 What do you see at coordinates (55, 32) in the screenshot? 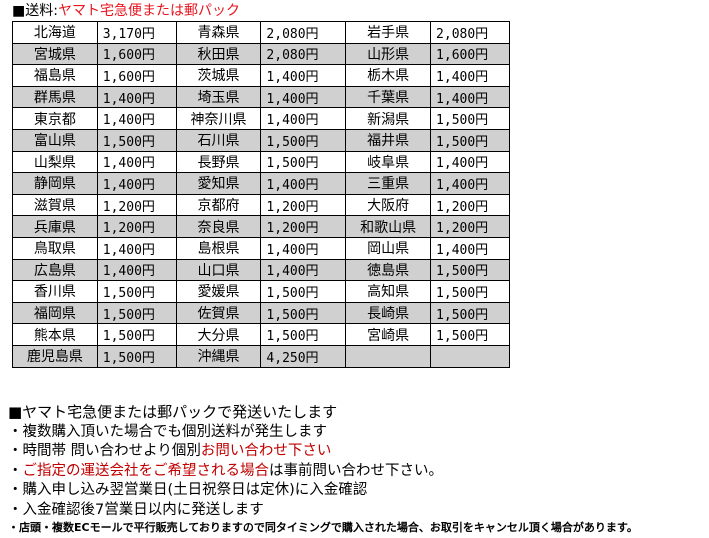
I see `prefecture-cell: 北海道` at bounding box center [55, 32].